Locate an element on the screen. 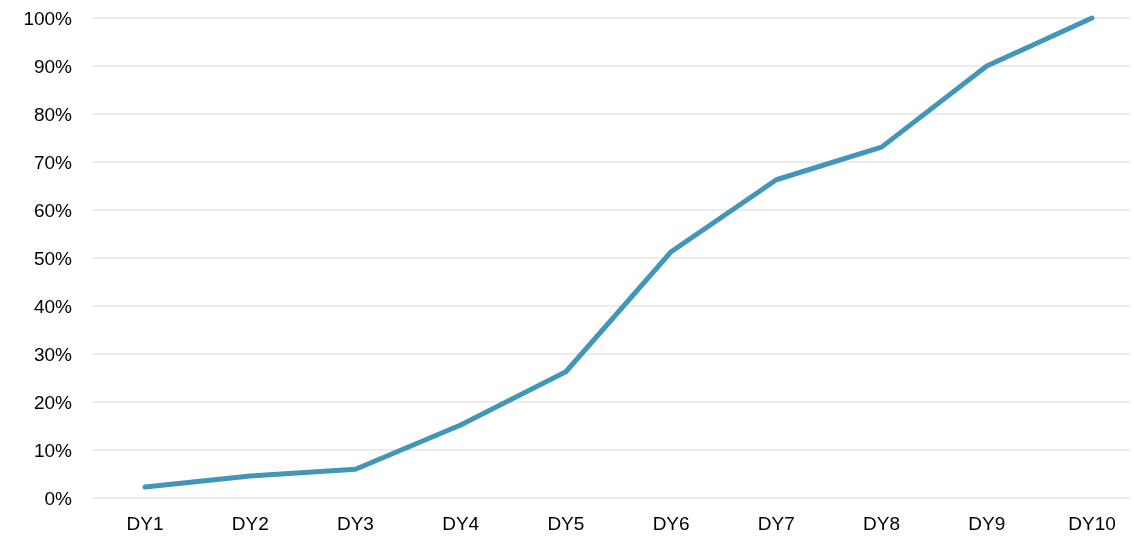  x-tick-label: DY10 is located at coordinates (1092, 523).